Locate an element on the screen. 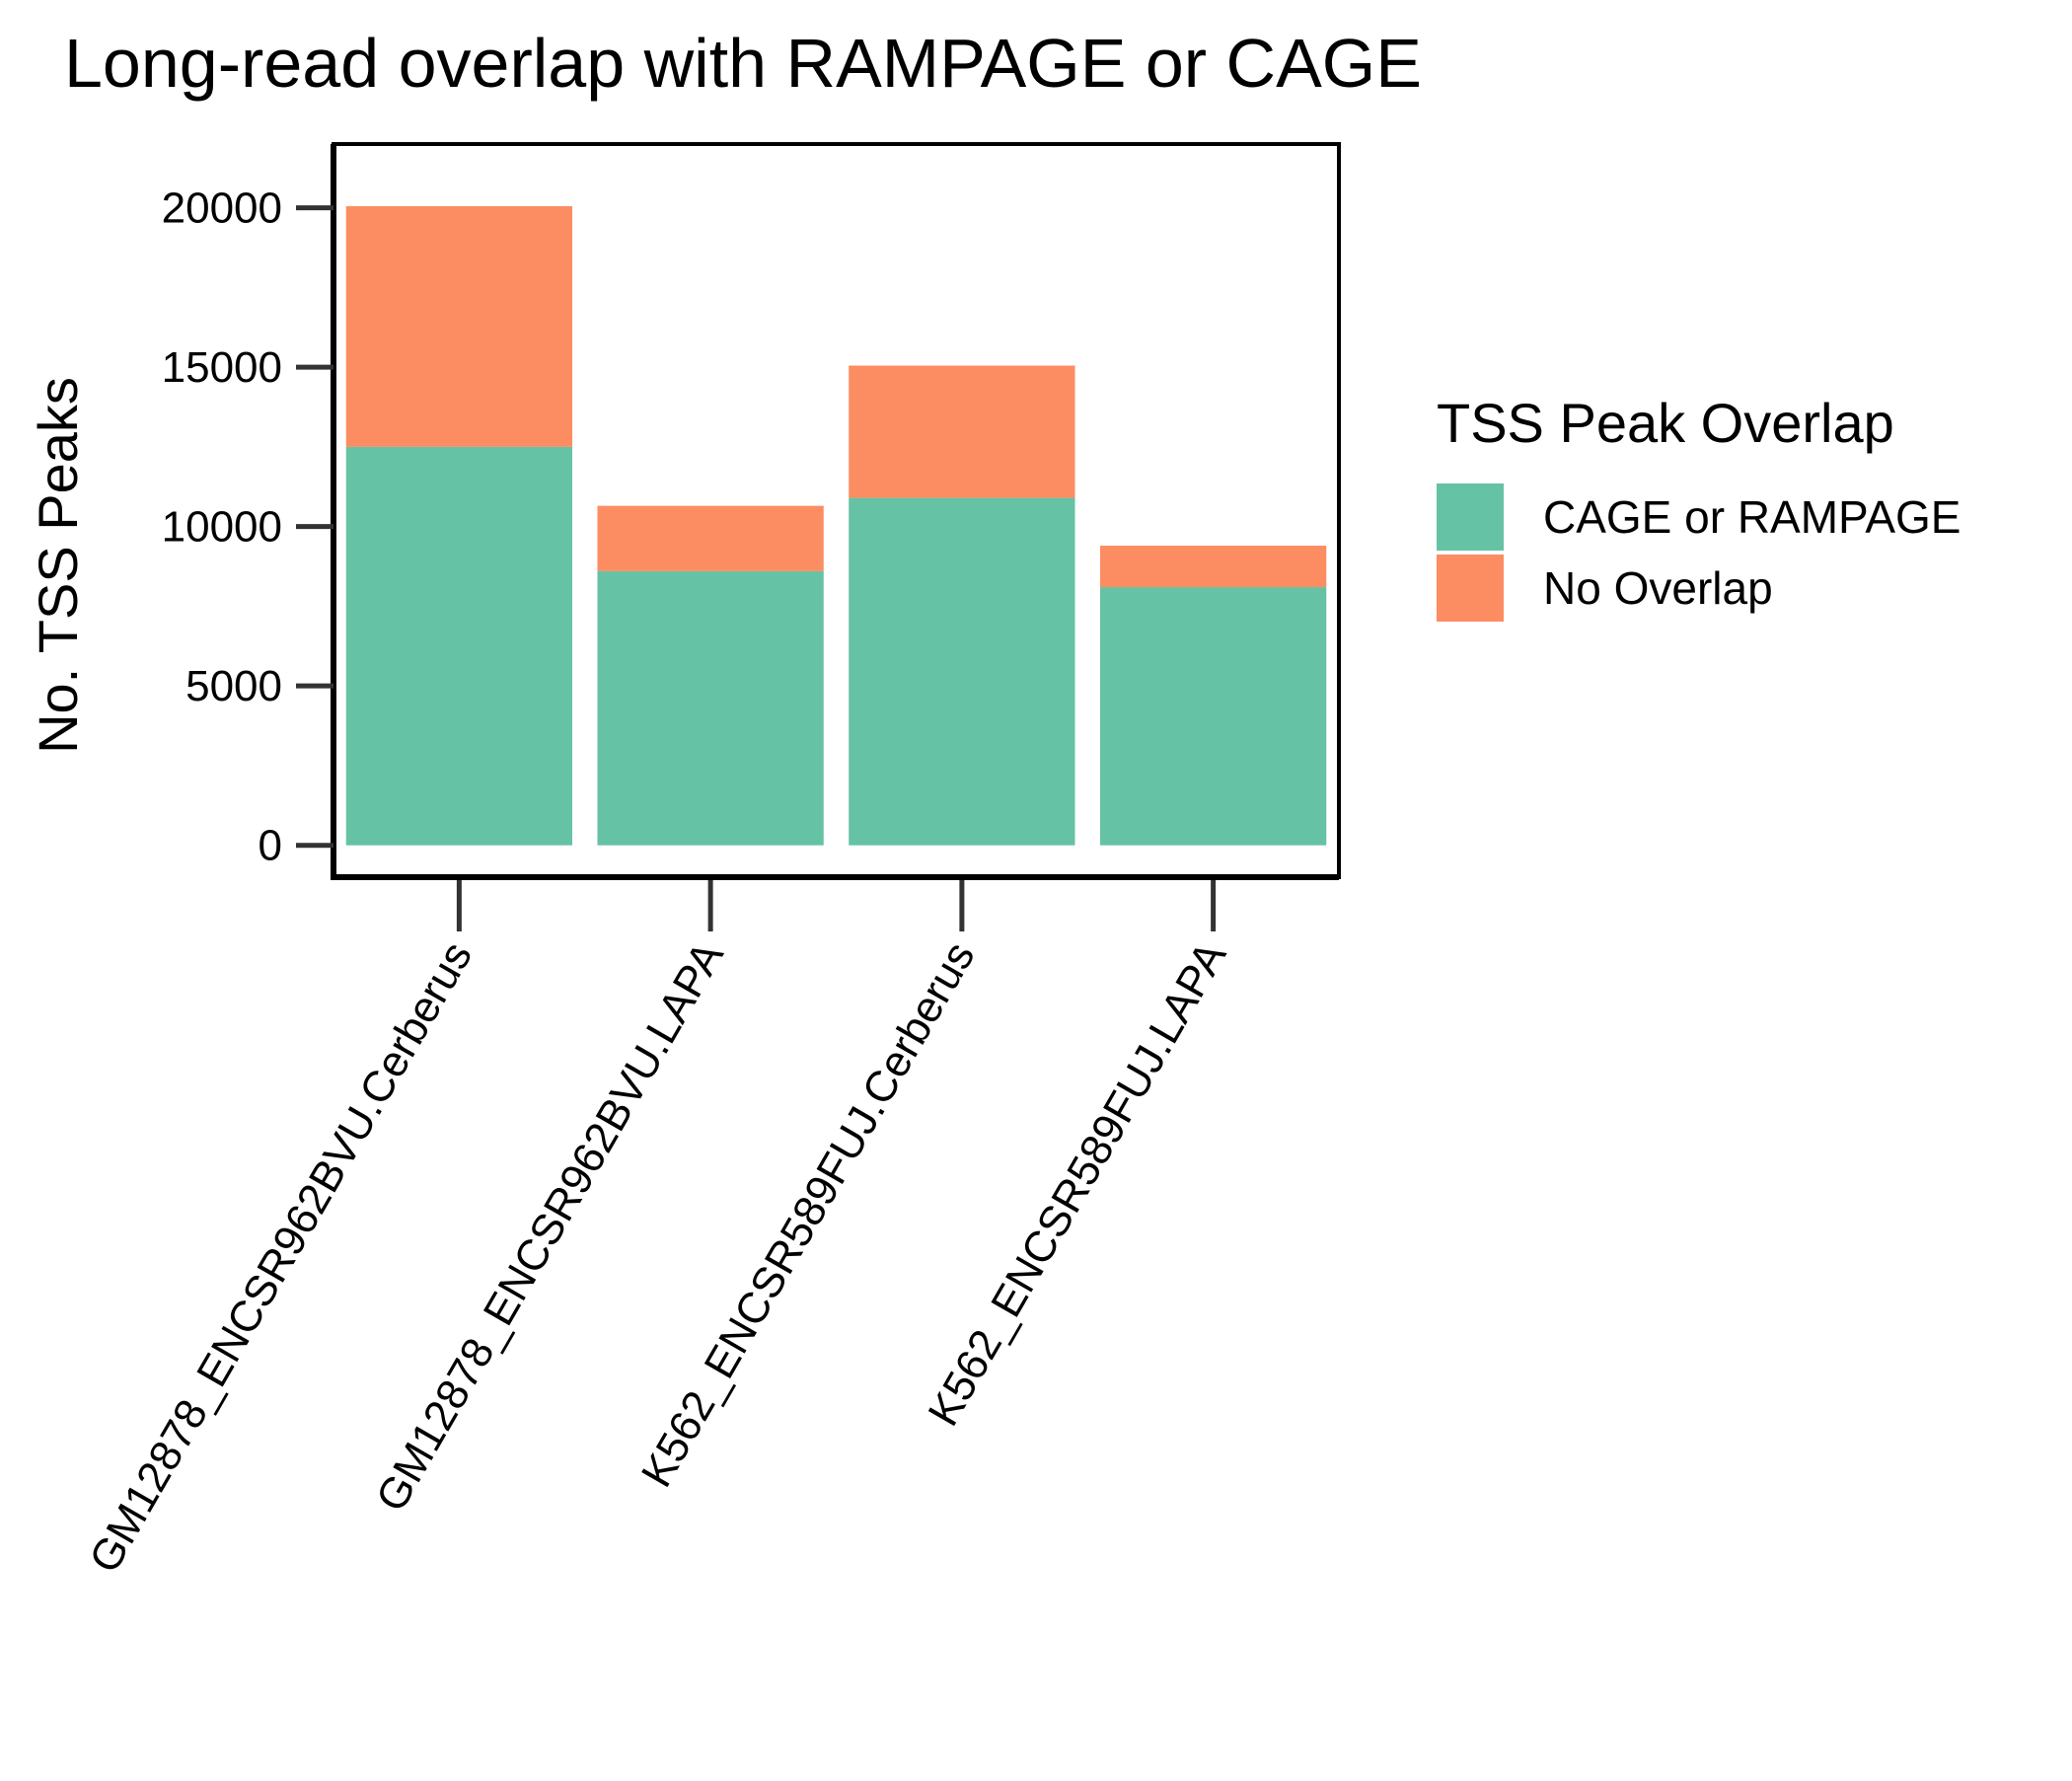  x-tick-label-3: K562_ENCSR589FUJ.LAPA is located at coordinates (1077, 1183).